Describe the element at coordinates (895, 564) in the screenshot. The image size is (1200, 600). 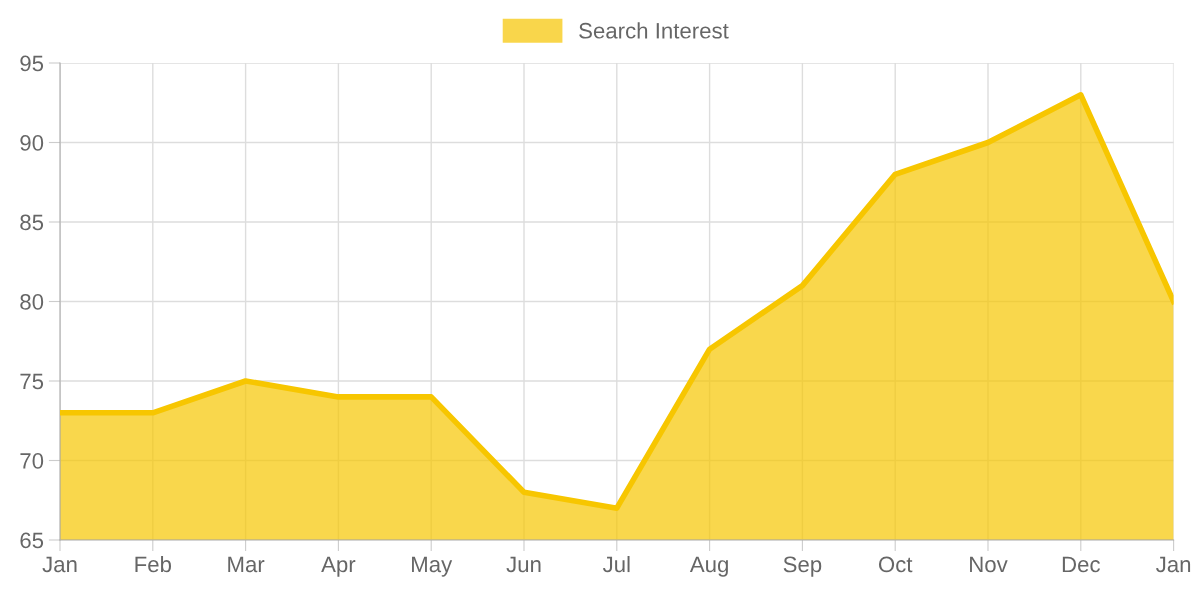
I see `x-tick-label: Oct` at that location.